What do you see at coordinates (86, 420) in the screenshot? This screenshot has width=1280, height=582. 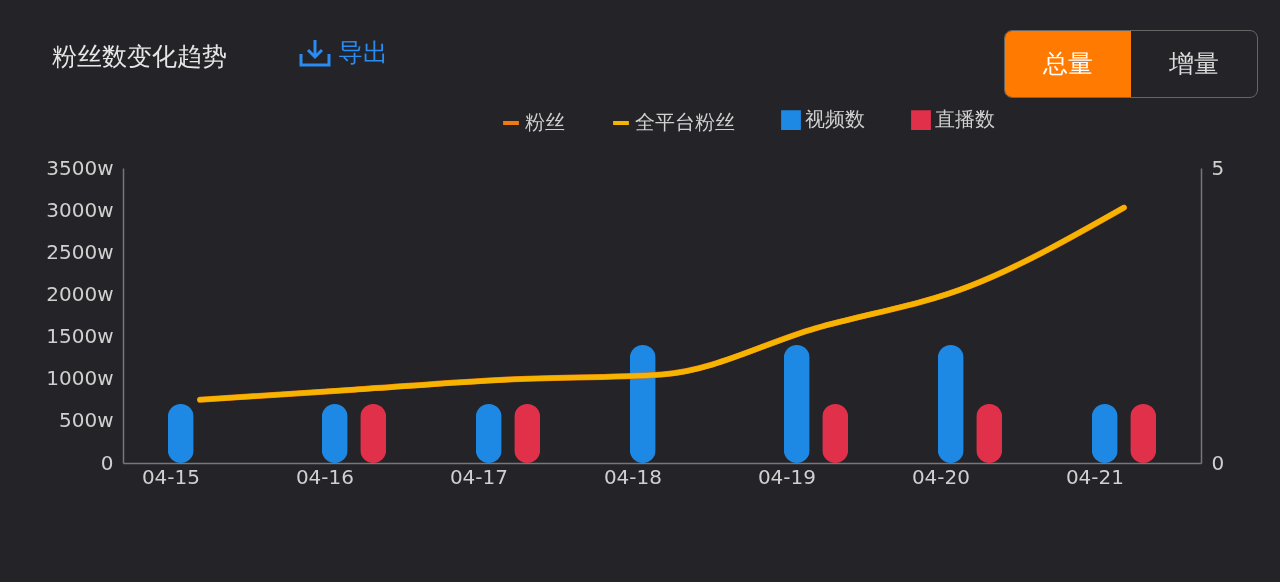 I see `y-tick-label: 500w` at bounding box center [86, 420].